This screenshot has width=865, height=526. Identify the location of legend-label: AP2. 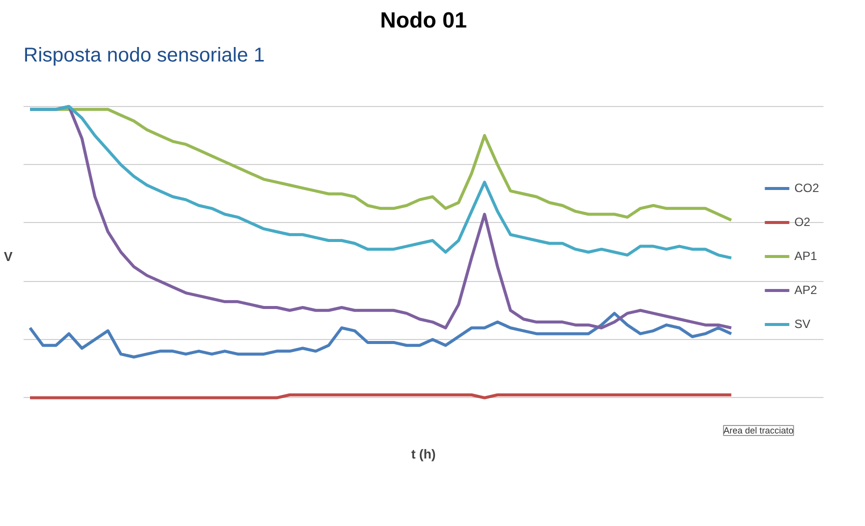
(805, 290).